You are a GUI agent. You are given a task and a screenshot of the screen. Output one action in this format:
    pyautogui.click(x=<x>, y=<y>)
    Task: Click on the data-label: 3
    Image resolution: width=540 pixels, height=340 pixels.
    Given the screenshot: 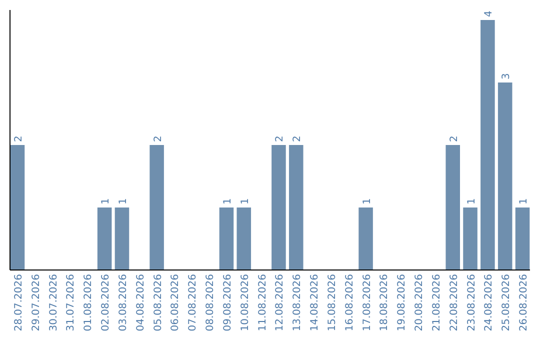 What is the action you would take?
    pyautogui.click(x=506, y=76)
    